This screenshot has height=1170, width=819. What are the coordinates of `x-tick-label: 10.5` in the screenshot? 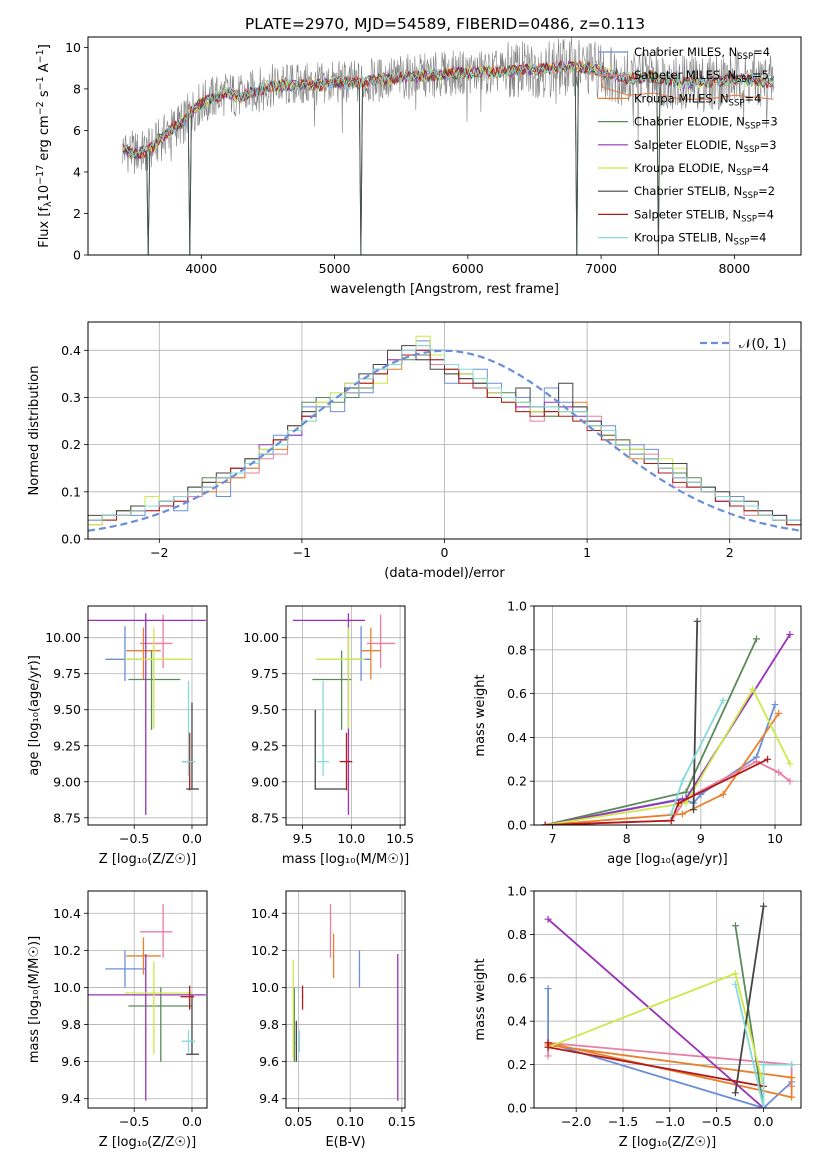 It's located at (400, 838).